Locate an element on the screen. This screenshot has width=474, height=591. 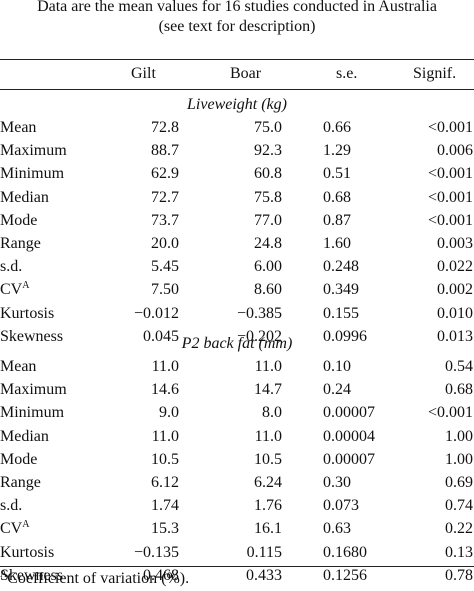
cell-signif: 0.13 is located at coordinates (459, 552).